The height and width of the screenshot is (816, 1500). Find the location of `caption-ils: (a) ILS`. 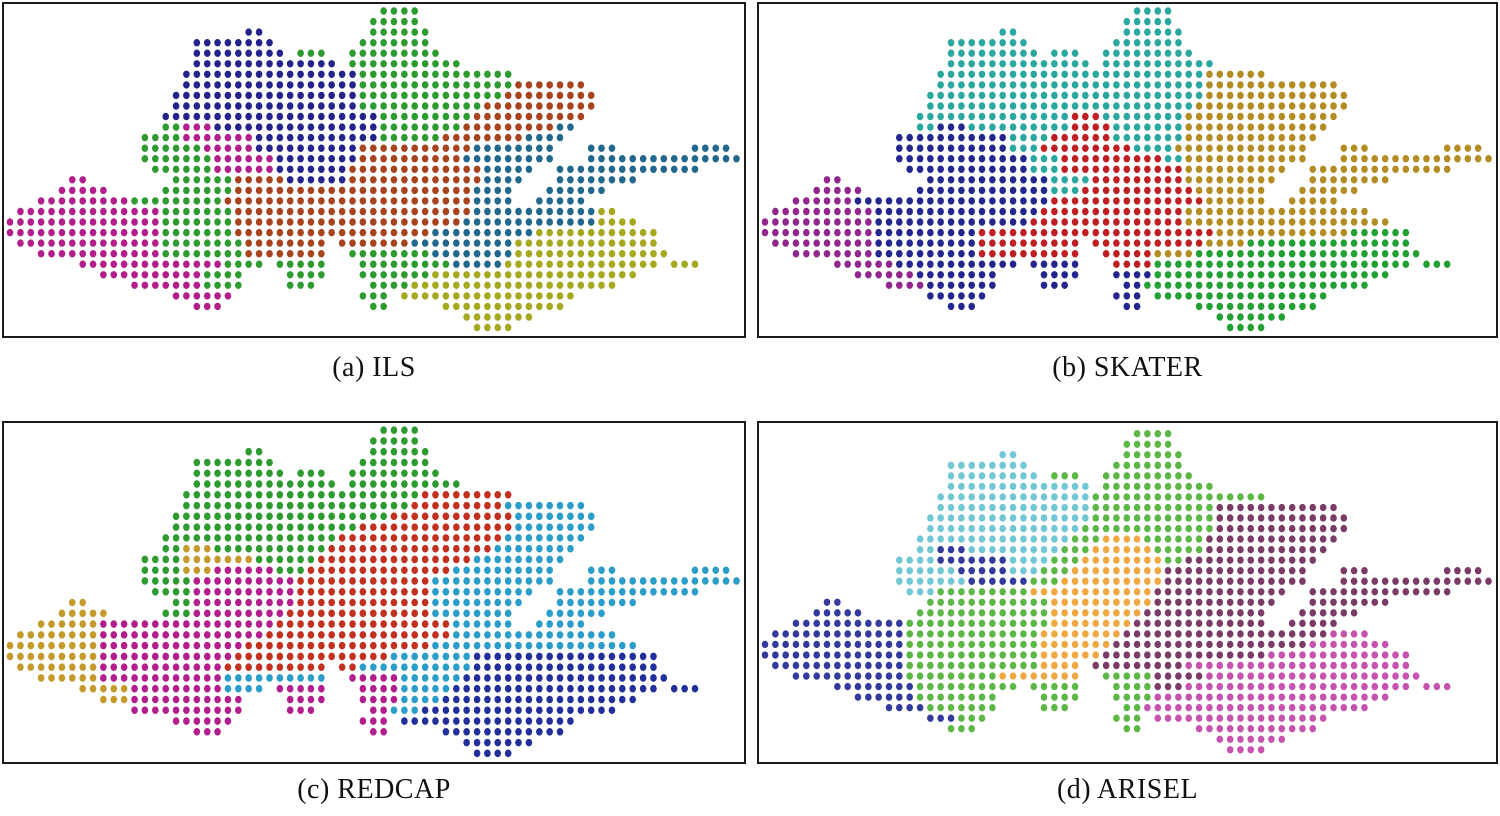

caption-ils: (a) ILS is located at coordinates (374, 367).